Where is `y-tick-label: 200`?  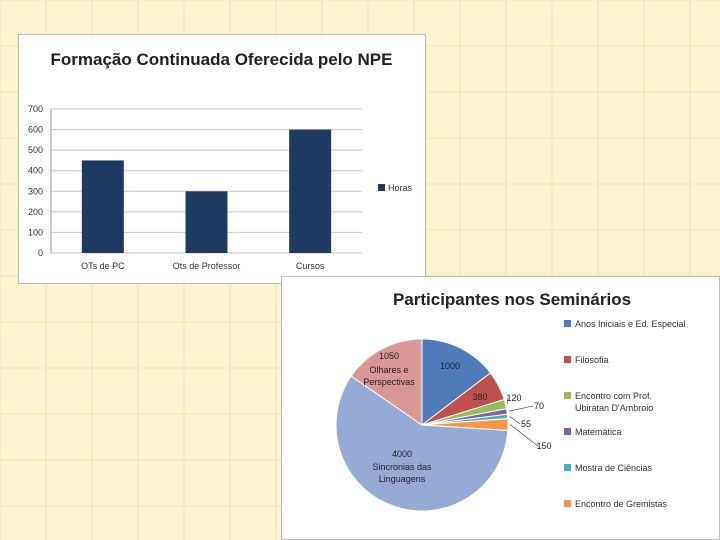 y-tick-label: 200 is located at coordinates (35, 212).